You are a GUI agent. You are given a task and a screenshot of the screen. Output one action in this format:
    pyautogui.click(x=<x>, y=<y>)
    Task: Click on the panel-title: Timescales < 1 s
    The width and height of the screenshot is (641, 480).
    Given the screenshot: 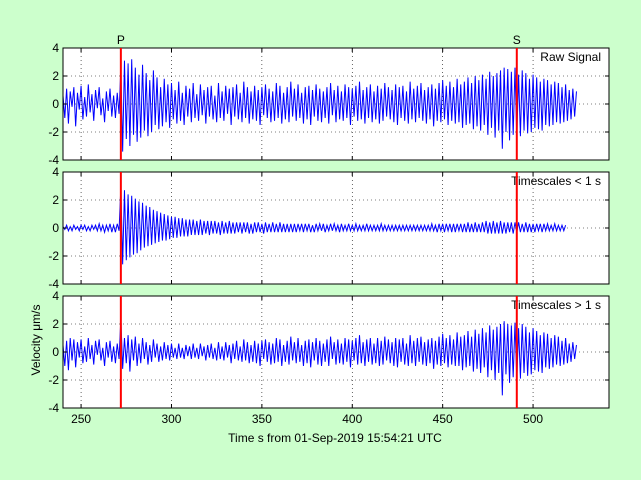 What is the action you would take?
    pyautogui.click(x=556, y=181)
    